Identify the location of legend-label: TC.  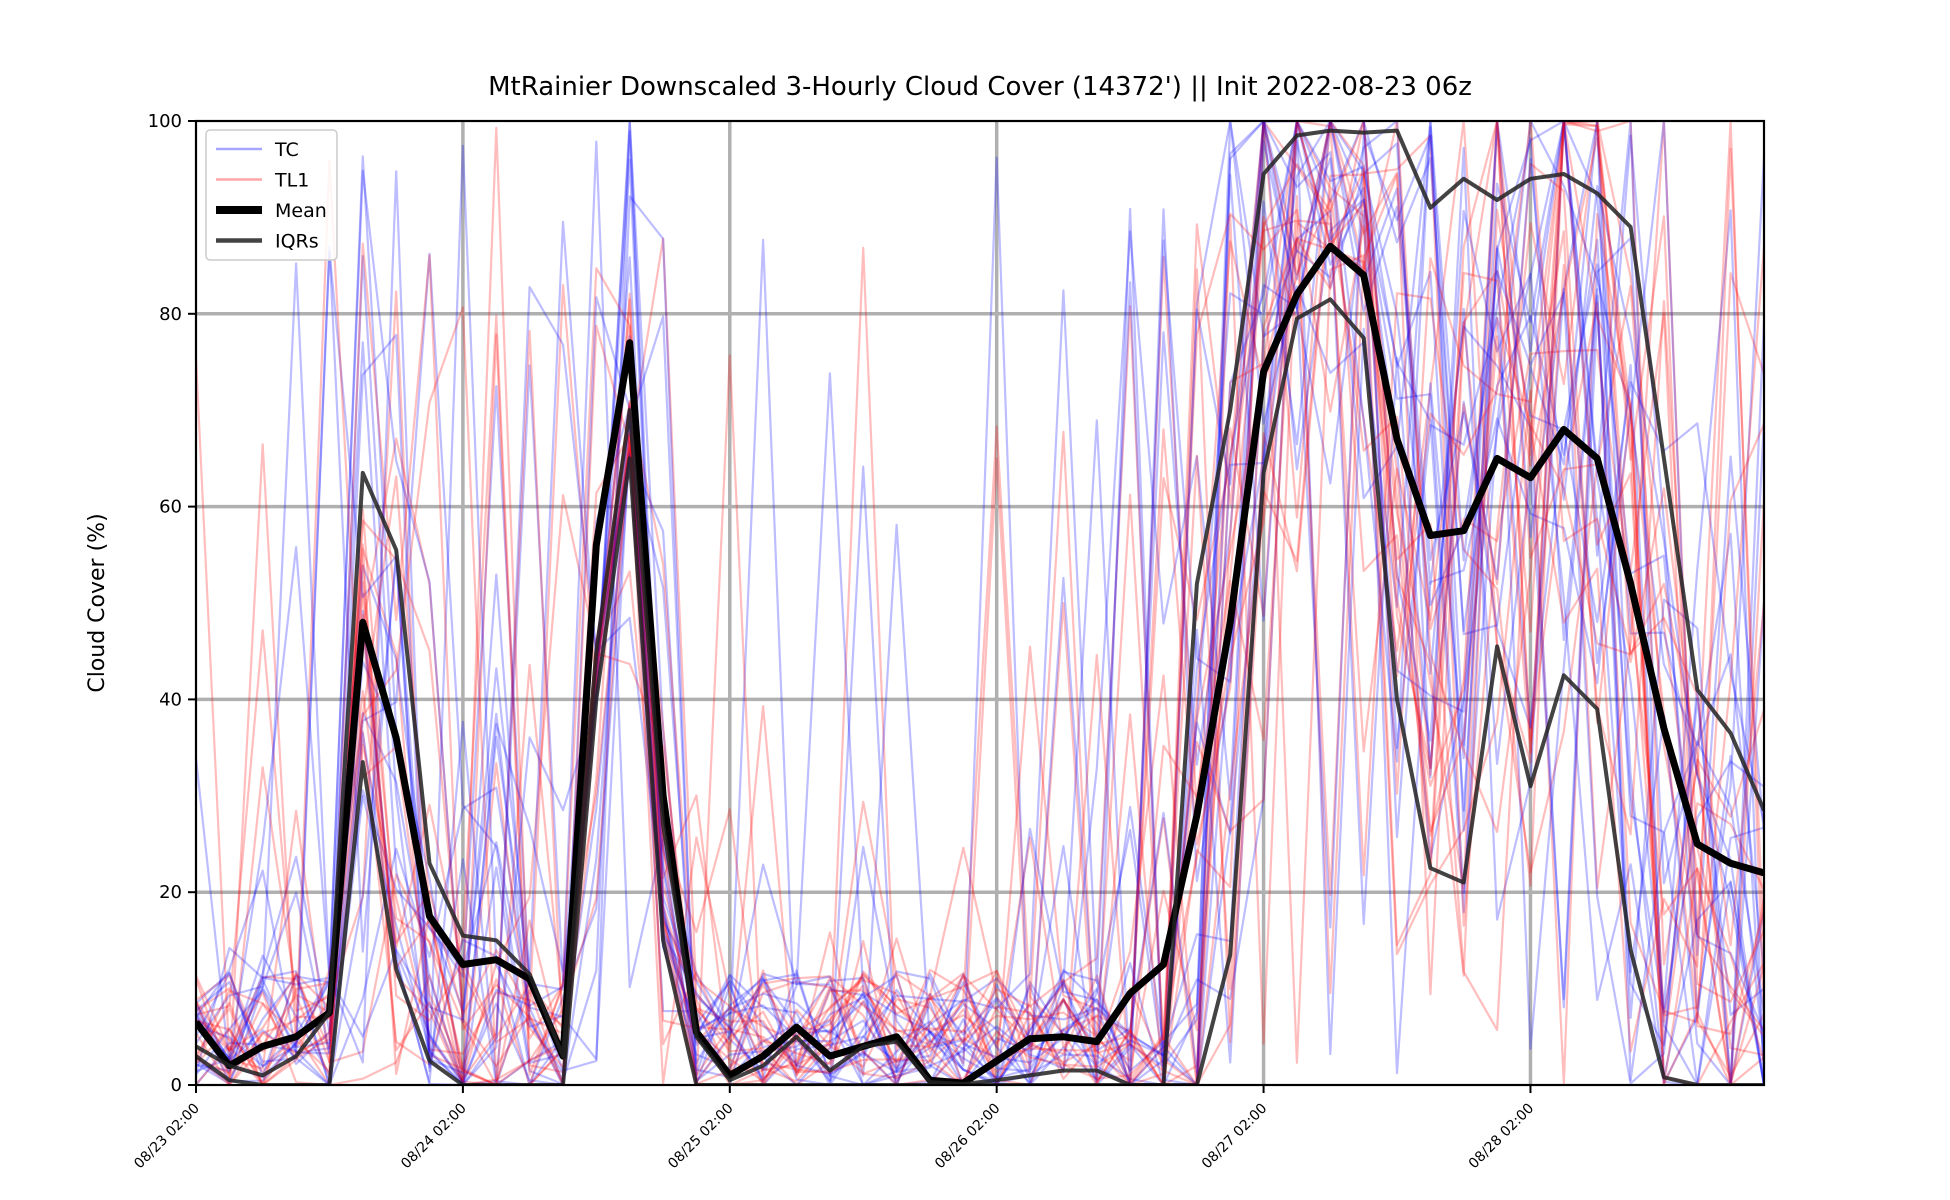
(286, 150).